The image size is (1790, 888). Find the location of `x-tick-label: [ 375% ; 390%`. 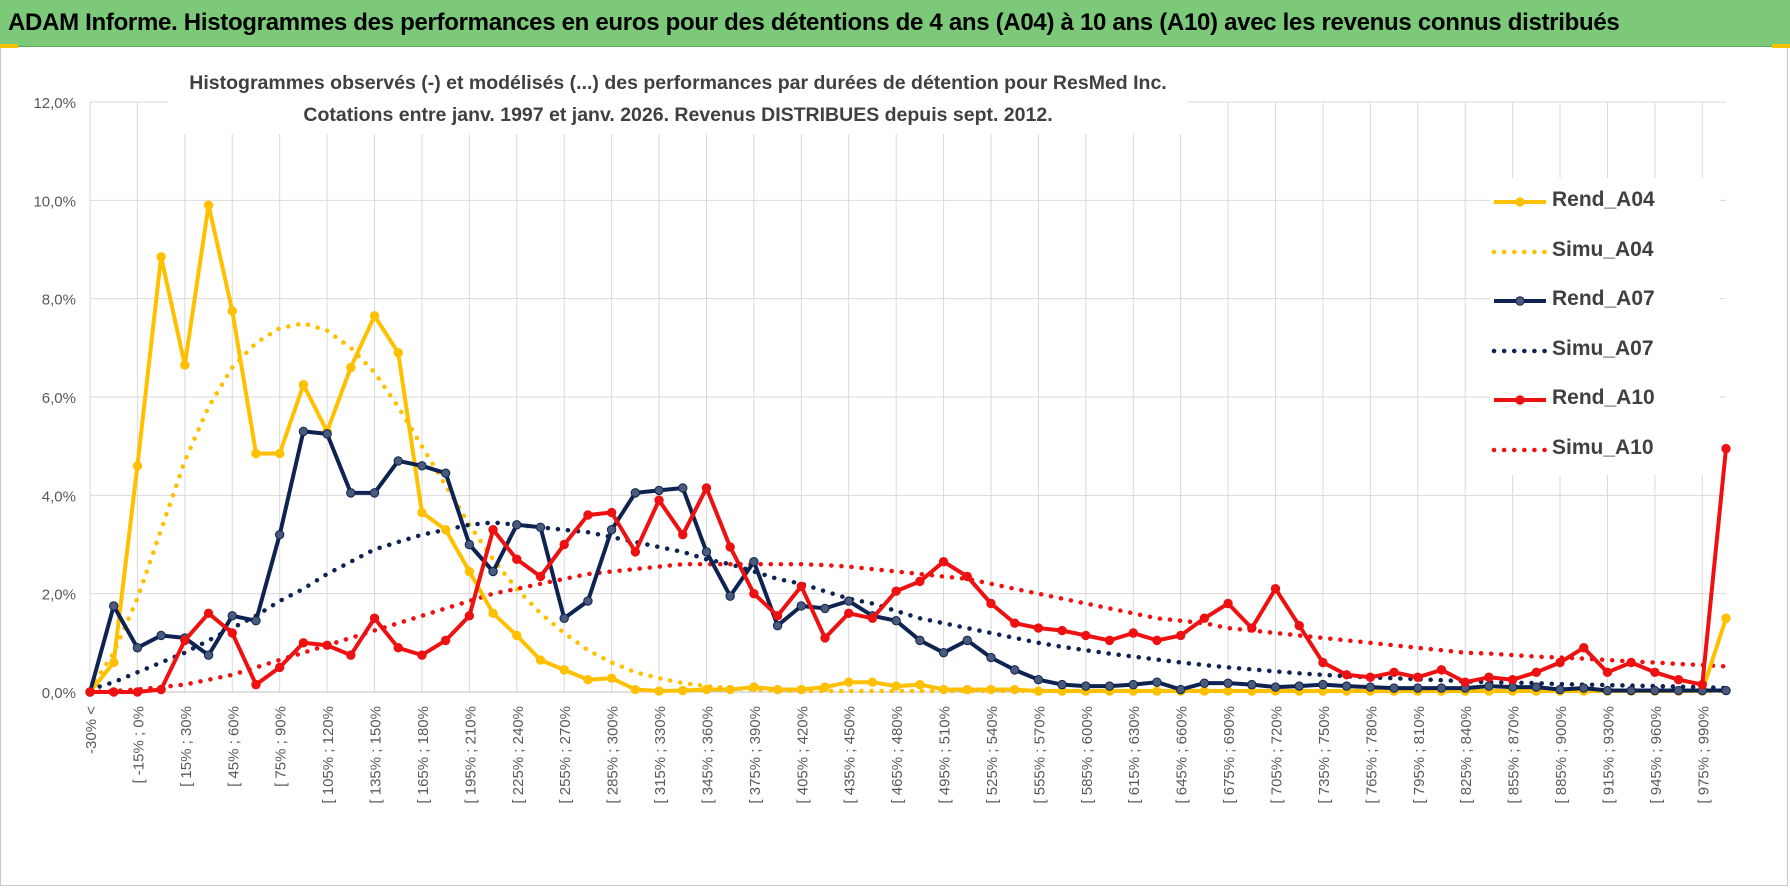

x-tick-label: [ 375% ; 390% is located at coordinates (755, 755).